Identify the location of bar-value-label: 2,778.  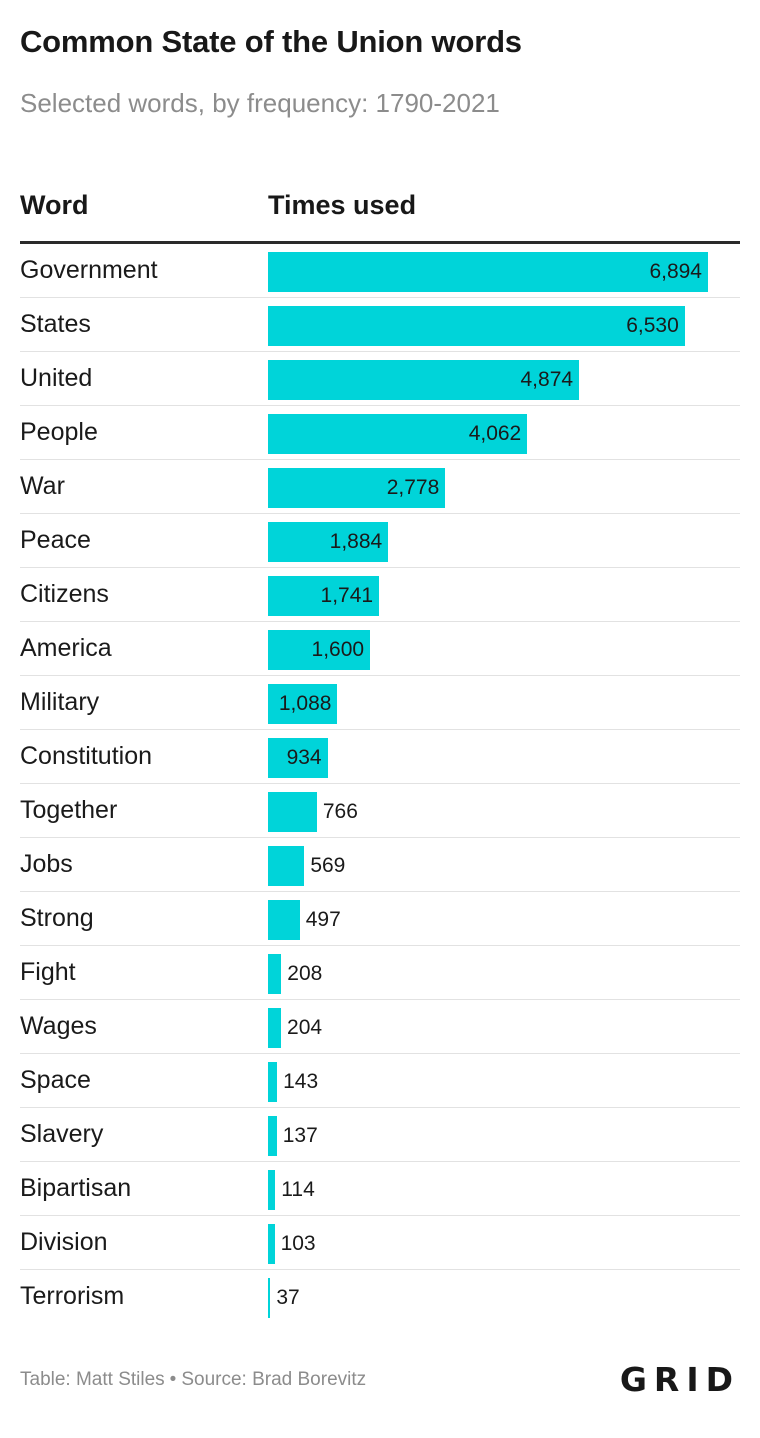
(413, 487).